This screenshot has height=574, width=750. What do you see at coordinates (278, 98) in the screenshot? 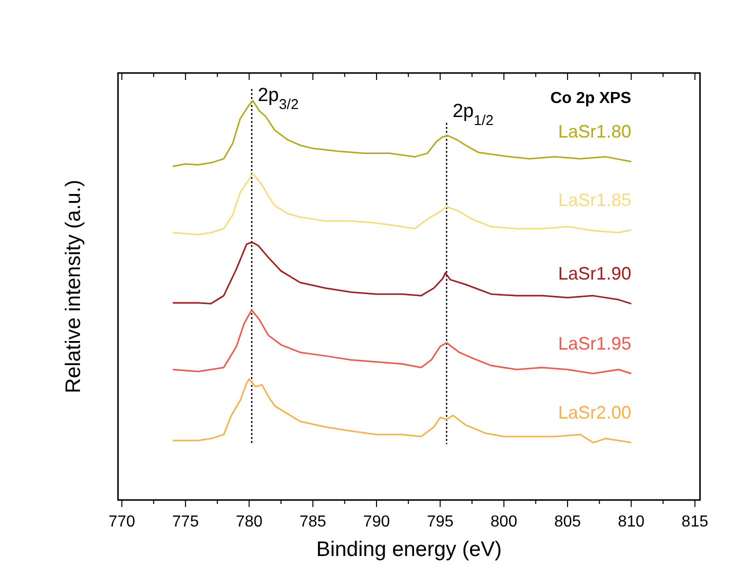
I see `ref-line-label: 2p$_{3/2}$` at bounding box center [278, 98].